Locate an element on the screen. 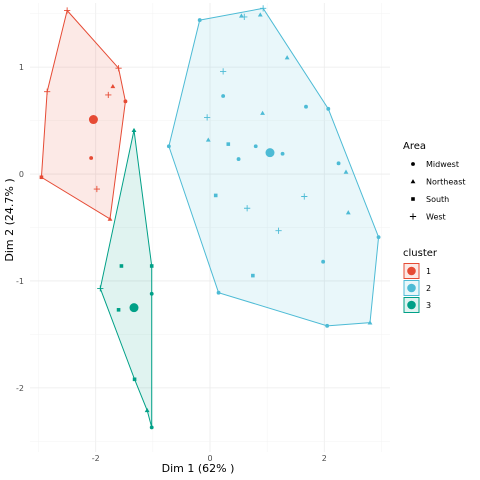 This screenshot has width=480, height=480. cluster-2-centroid is located at coordinates (270, 153).